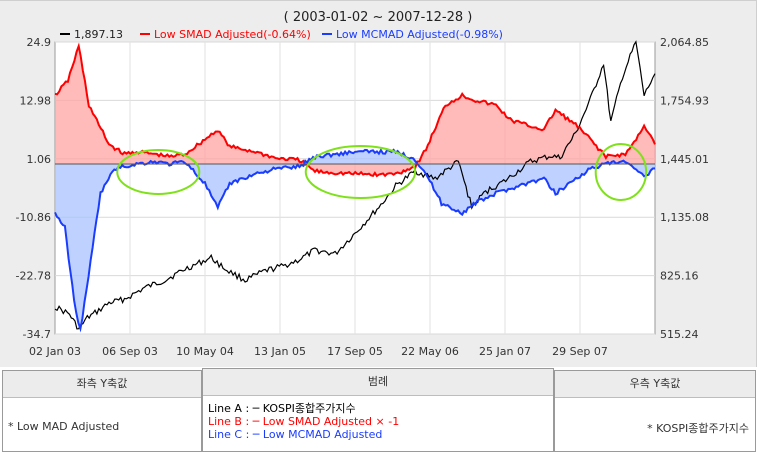 The image size is (757, 452). Describe the element at coordinates (102, 411) in the screenshot. I see `left-axis-panel: 좌측 Y축값 * Low MAD Adjusted` at that location.